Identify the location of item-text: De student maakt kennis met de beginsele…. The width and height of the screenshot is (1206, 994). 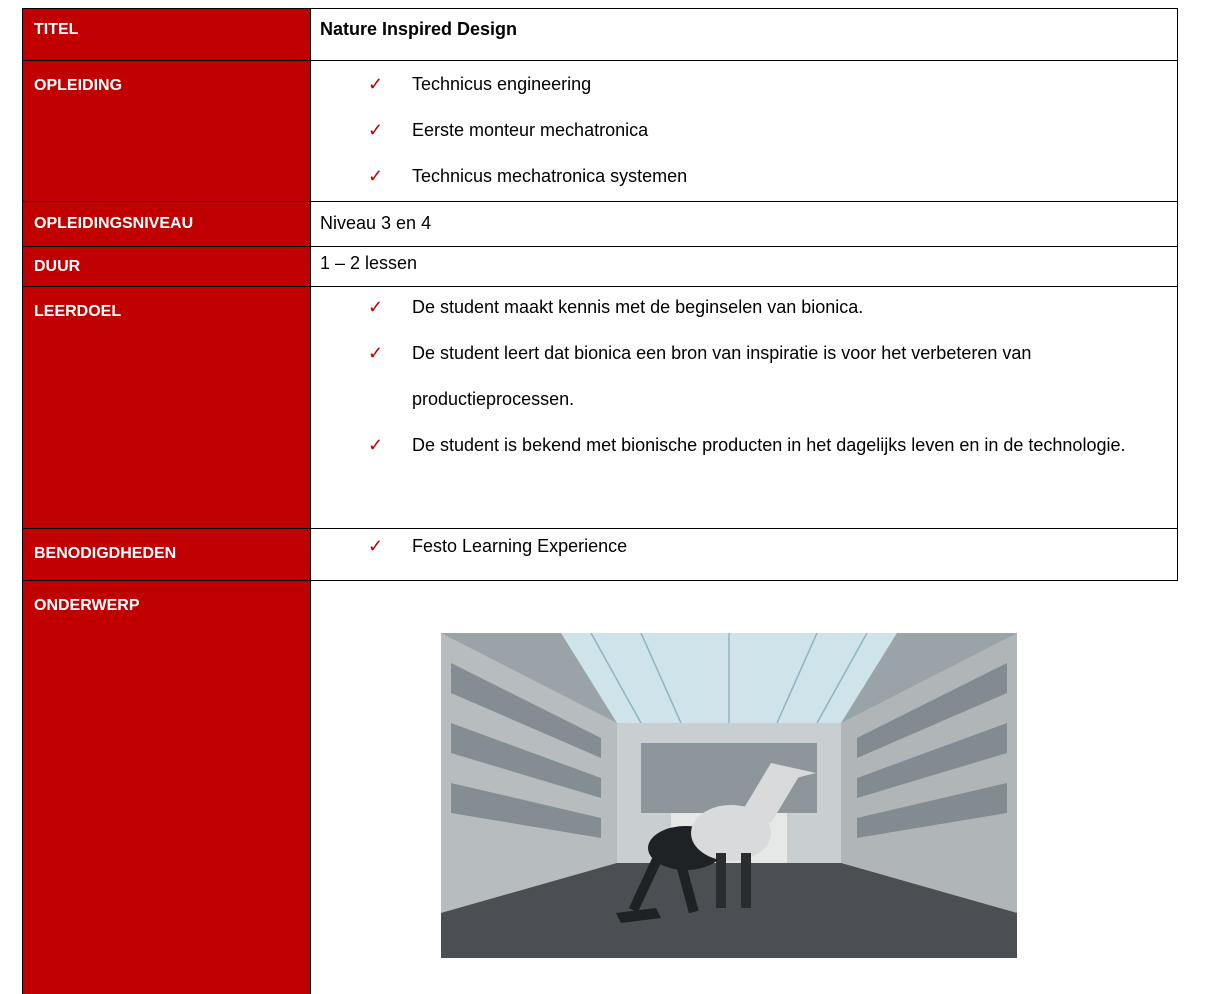
(638, 307).